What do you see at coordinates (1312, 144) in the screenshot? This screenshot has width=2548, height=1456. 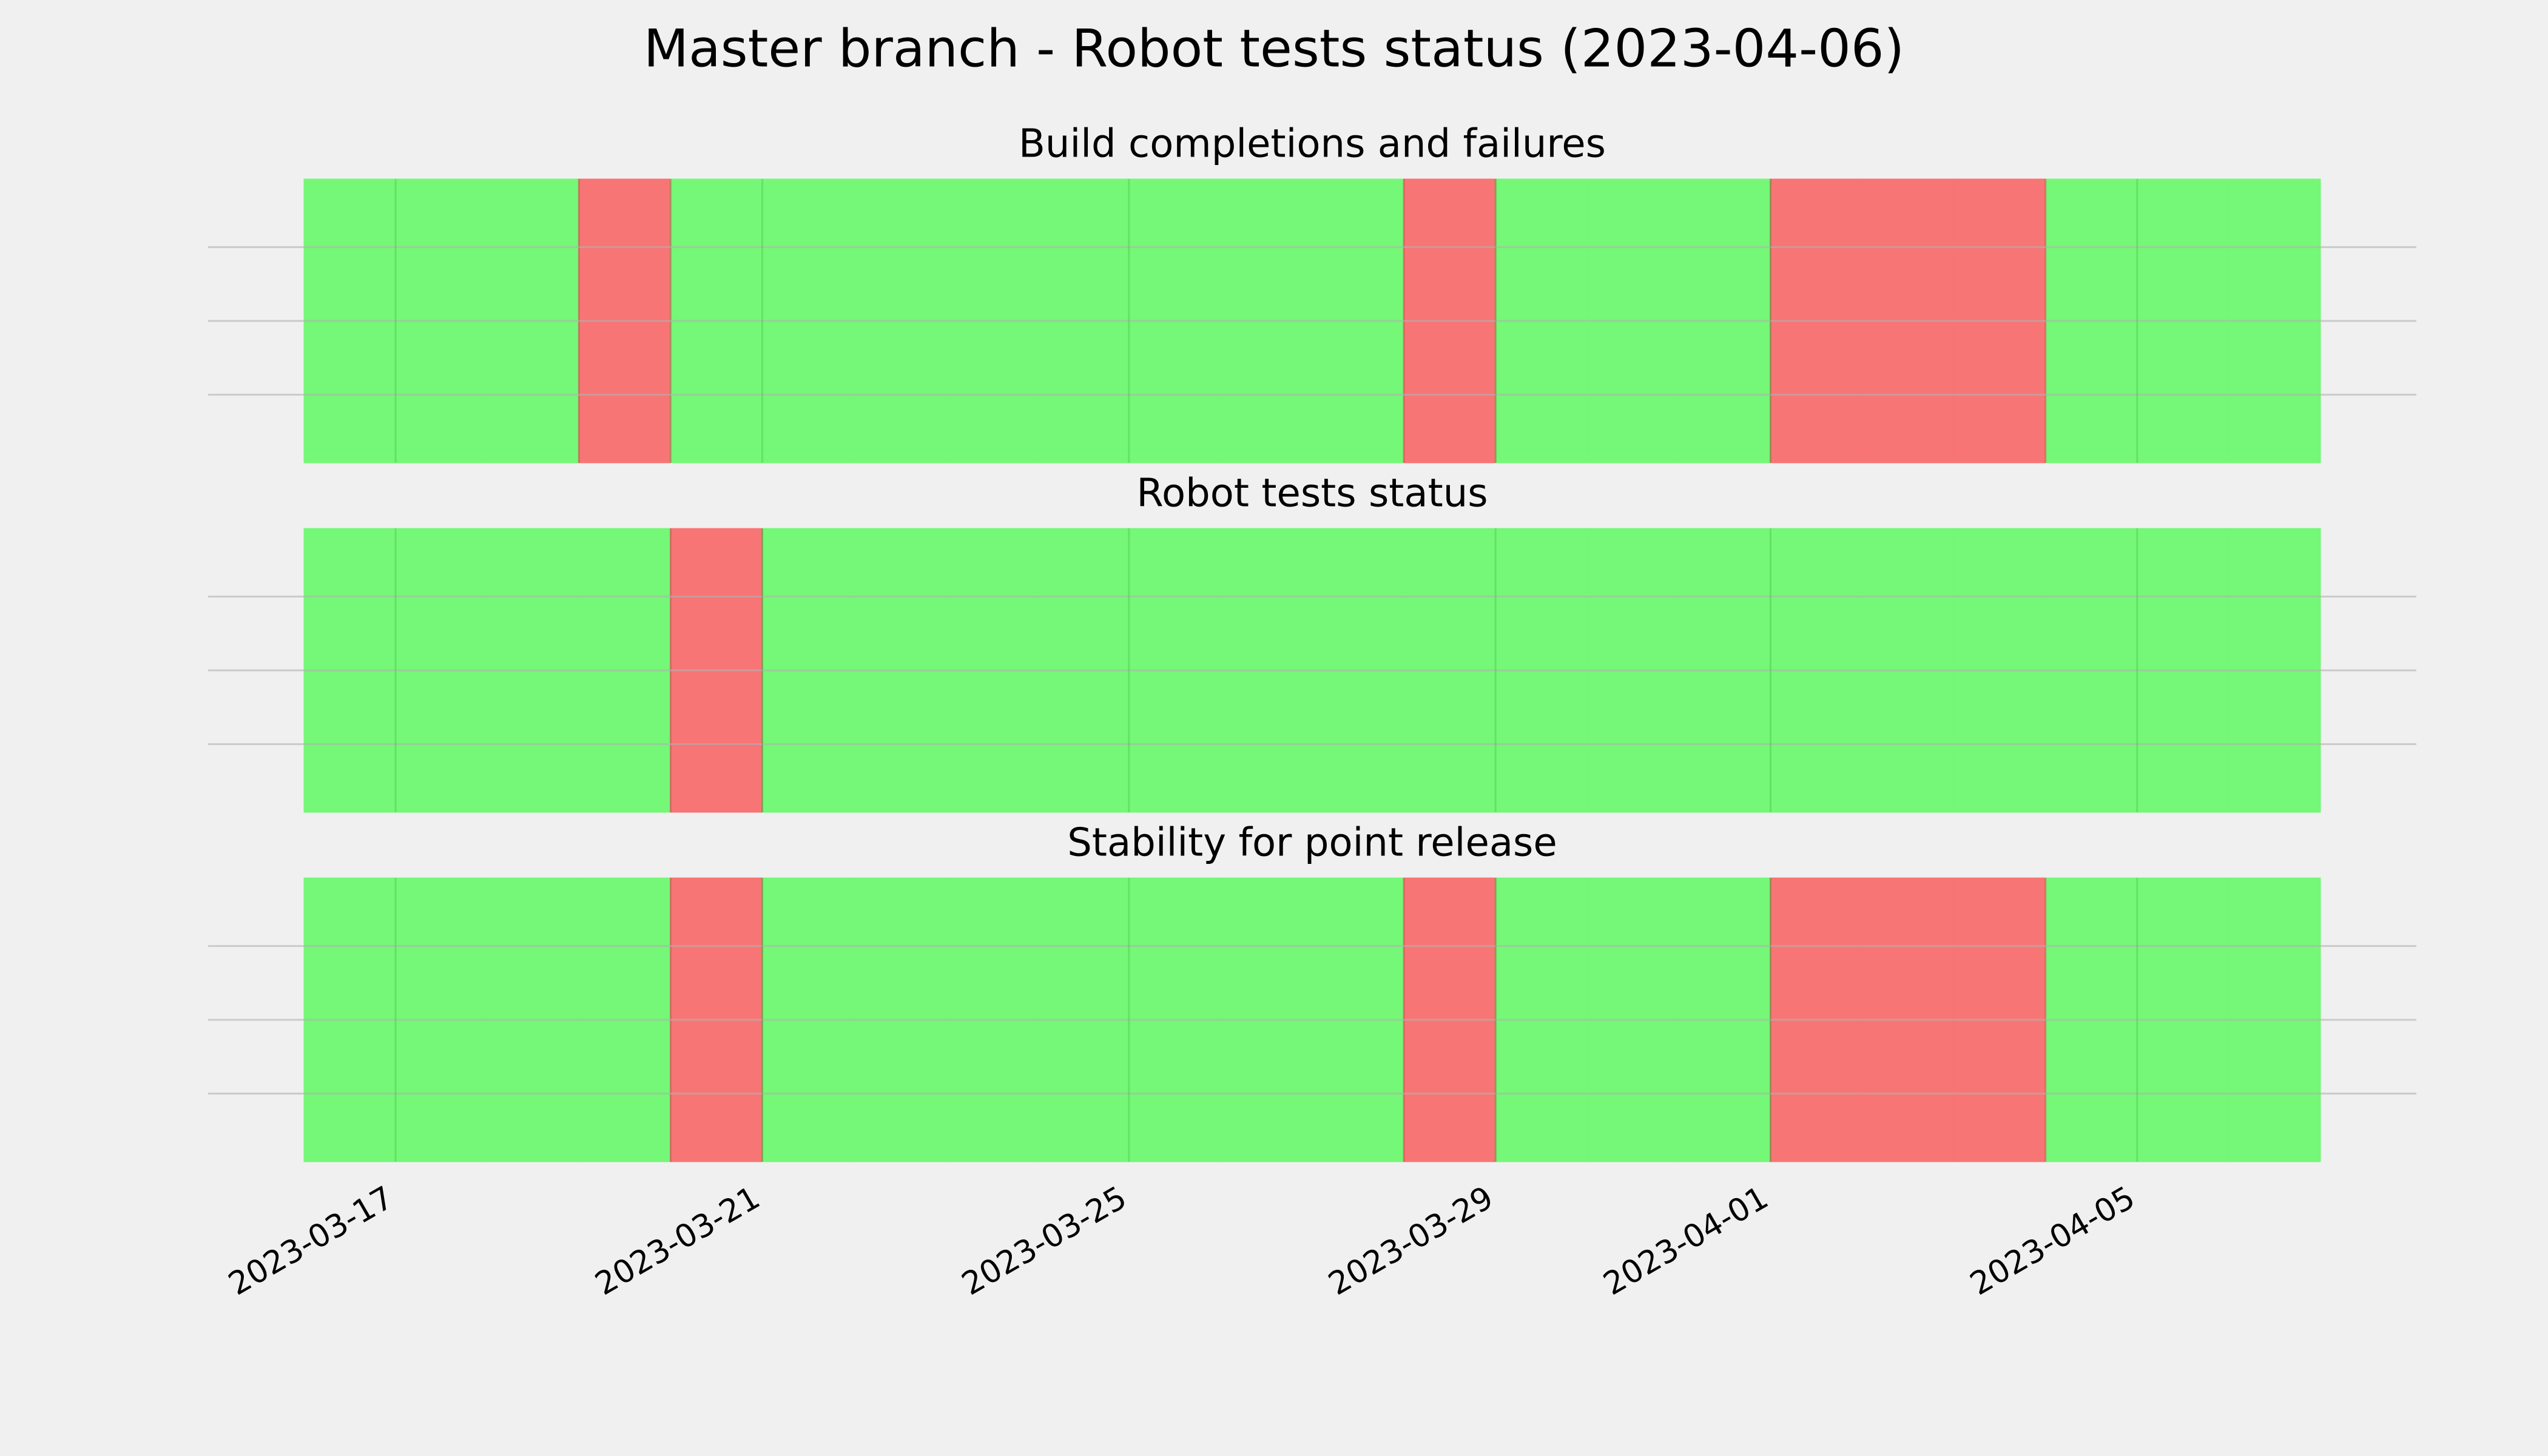 I see `panel-title: Build completions and failures` at bounding box center [1312, 144].